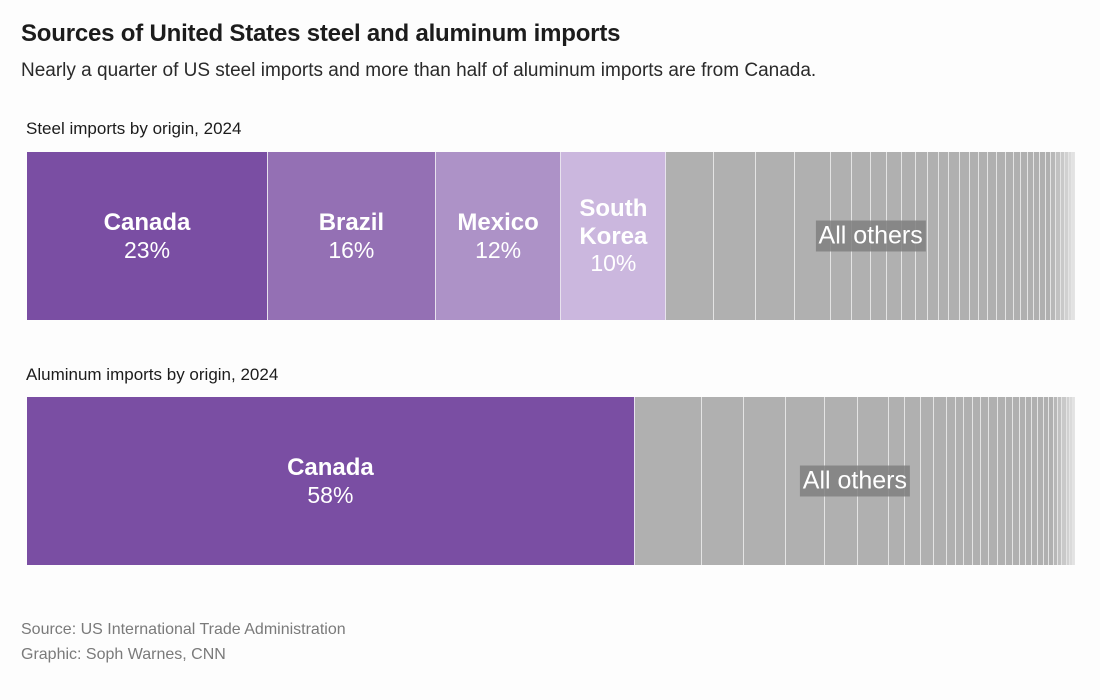 This screenshot has width=1100, height=700. I want to click on segment-country-name: Brazil, so click(351, 222).